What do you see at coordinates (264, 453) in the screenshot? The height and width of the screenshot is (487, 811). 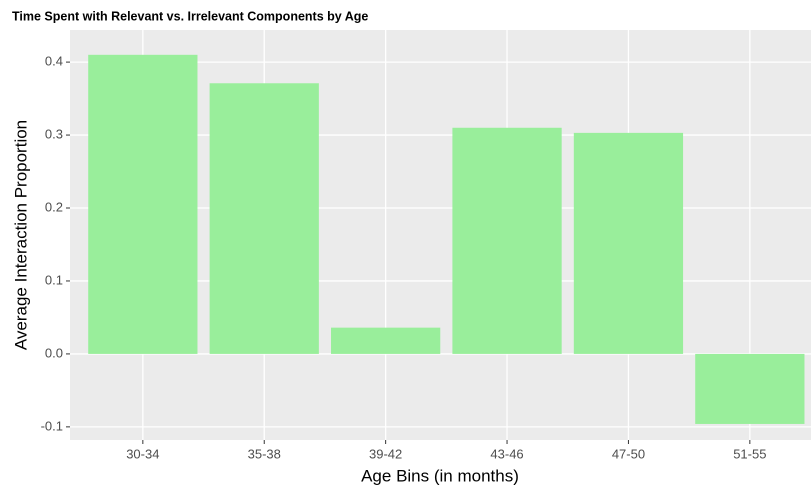 I see `x-tick-label: 35-38` at bounding box center [264, 453].